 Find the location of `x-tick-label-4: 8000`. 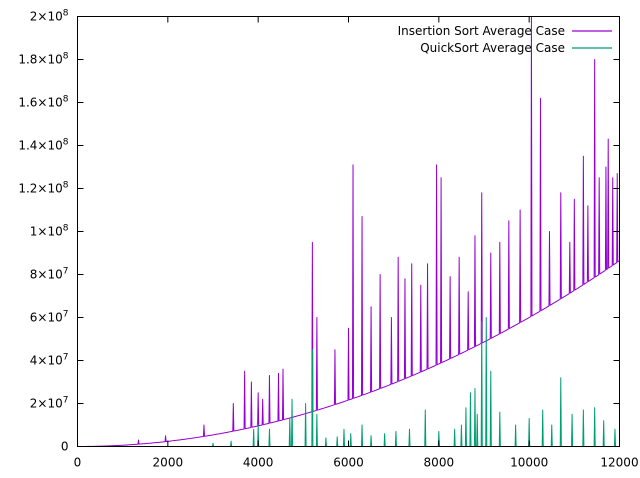

x-tick-label-4: 8000 is located at coordinates (439, 463).